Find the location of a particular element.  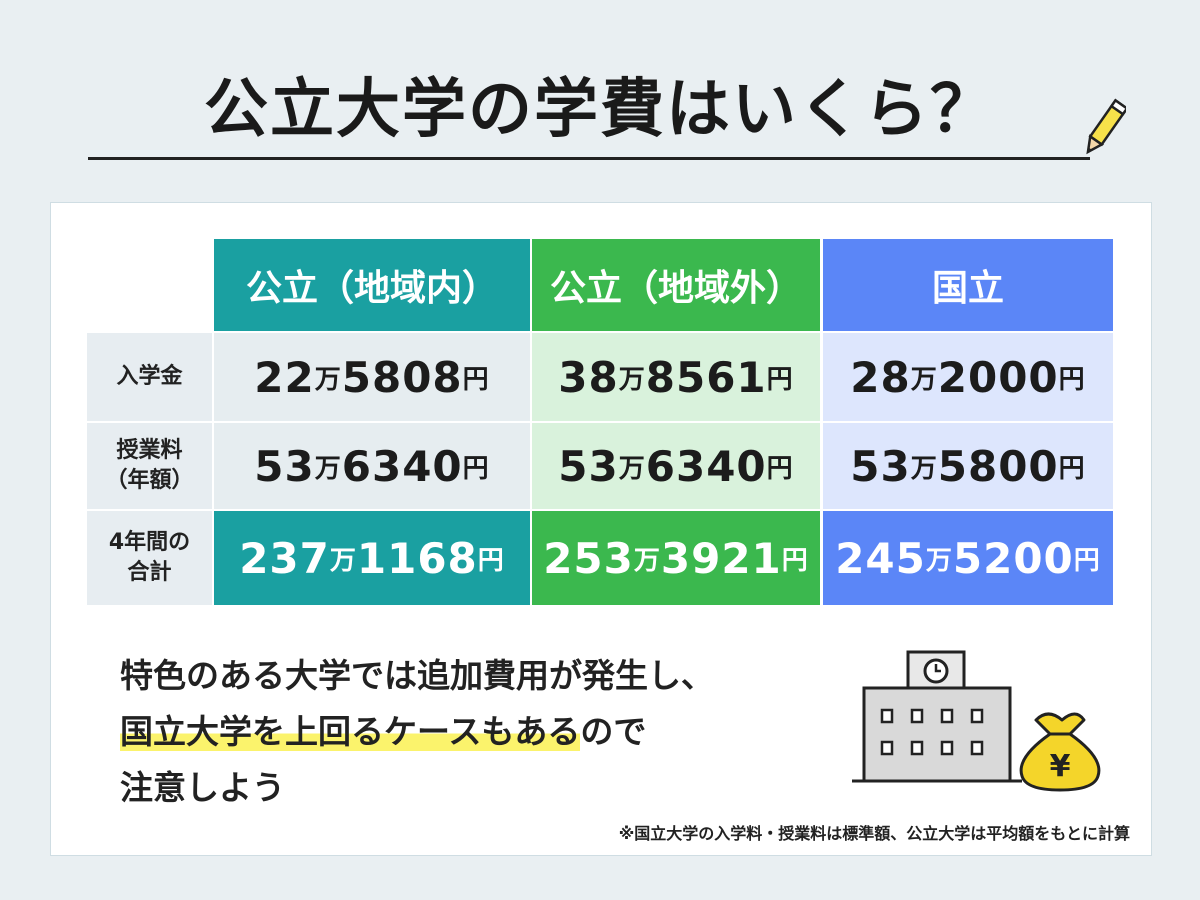

row-label-text: 4年間の is located at coordinates (149, 542).